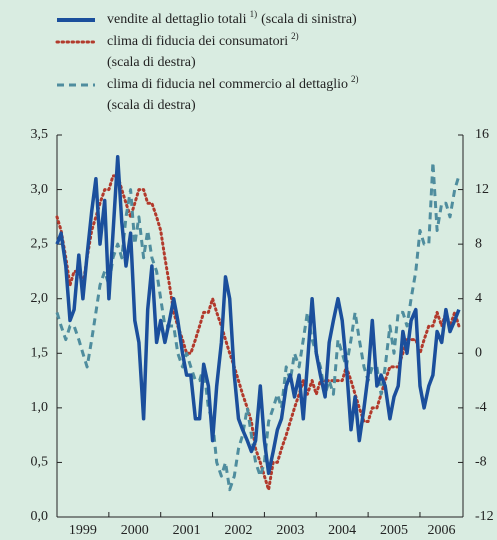  Describe the element at coordinates (40, 189) in the screenshot. I see `y-tick-label: 3,0` at that location.